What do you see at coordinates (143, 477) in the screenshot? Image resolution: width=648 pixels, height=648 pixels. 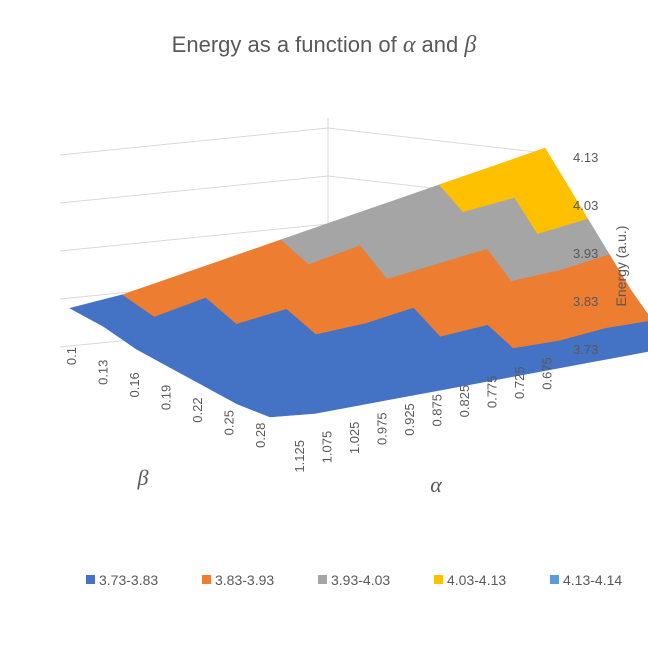 I see `beta-axis-label: β` at bounding box center [143, 477].